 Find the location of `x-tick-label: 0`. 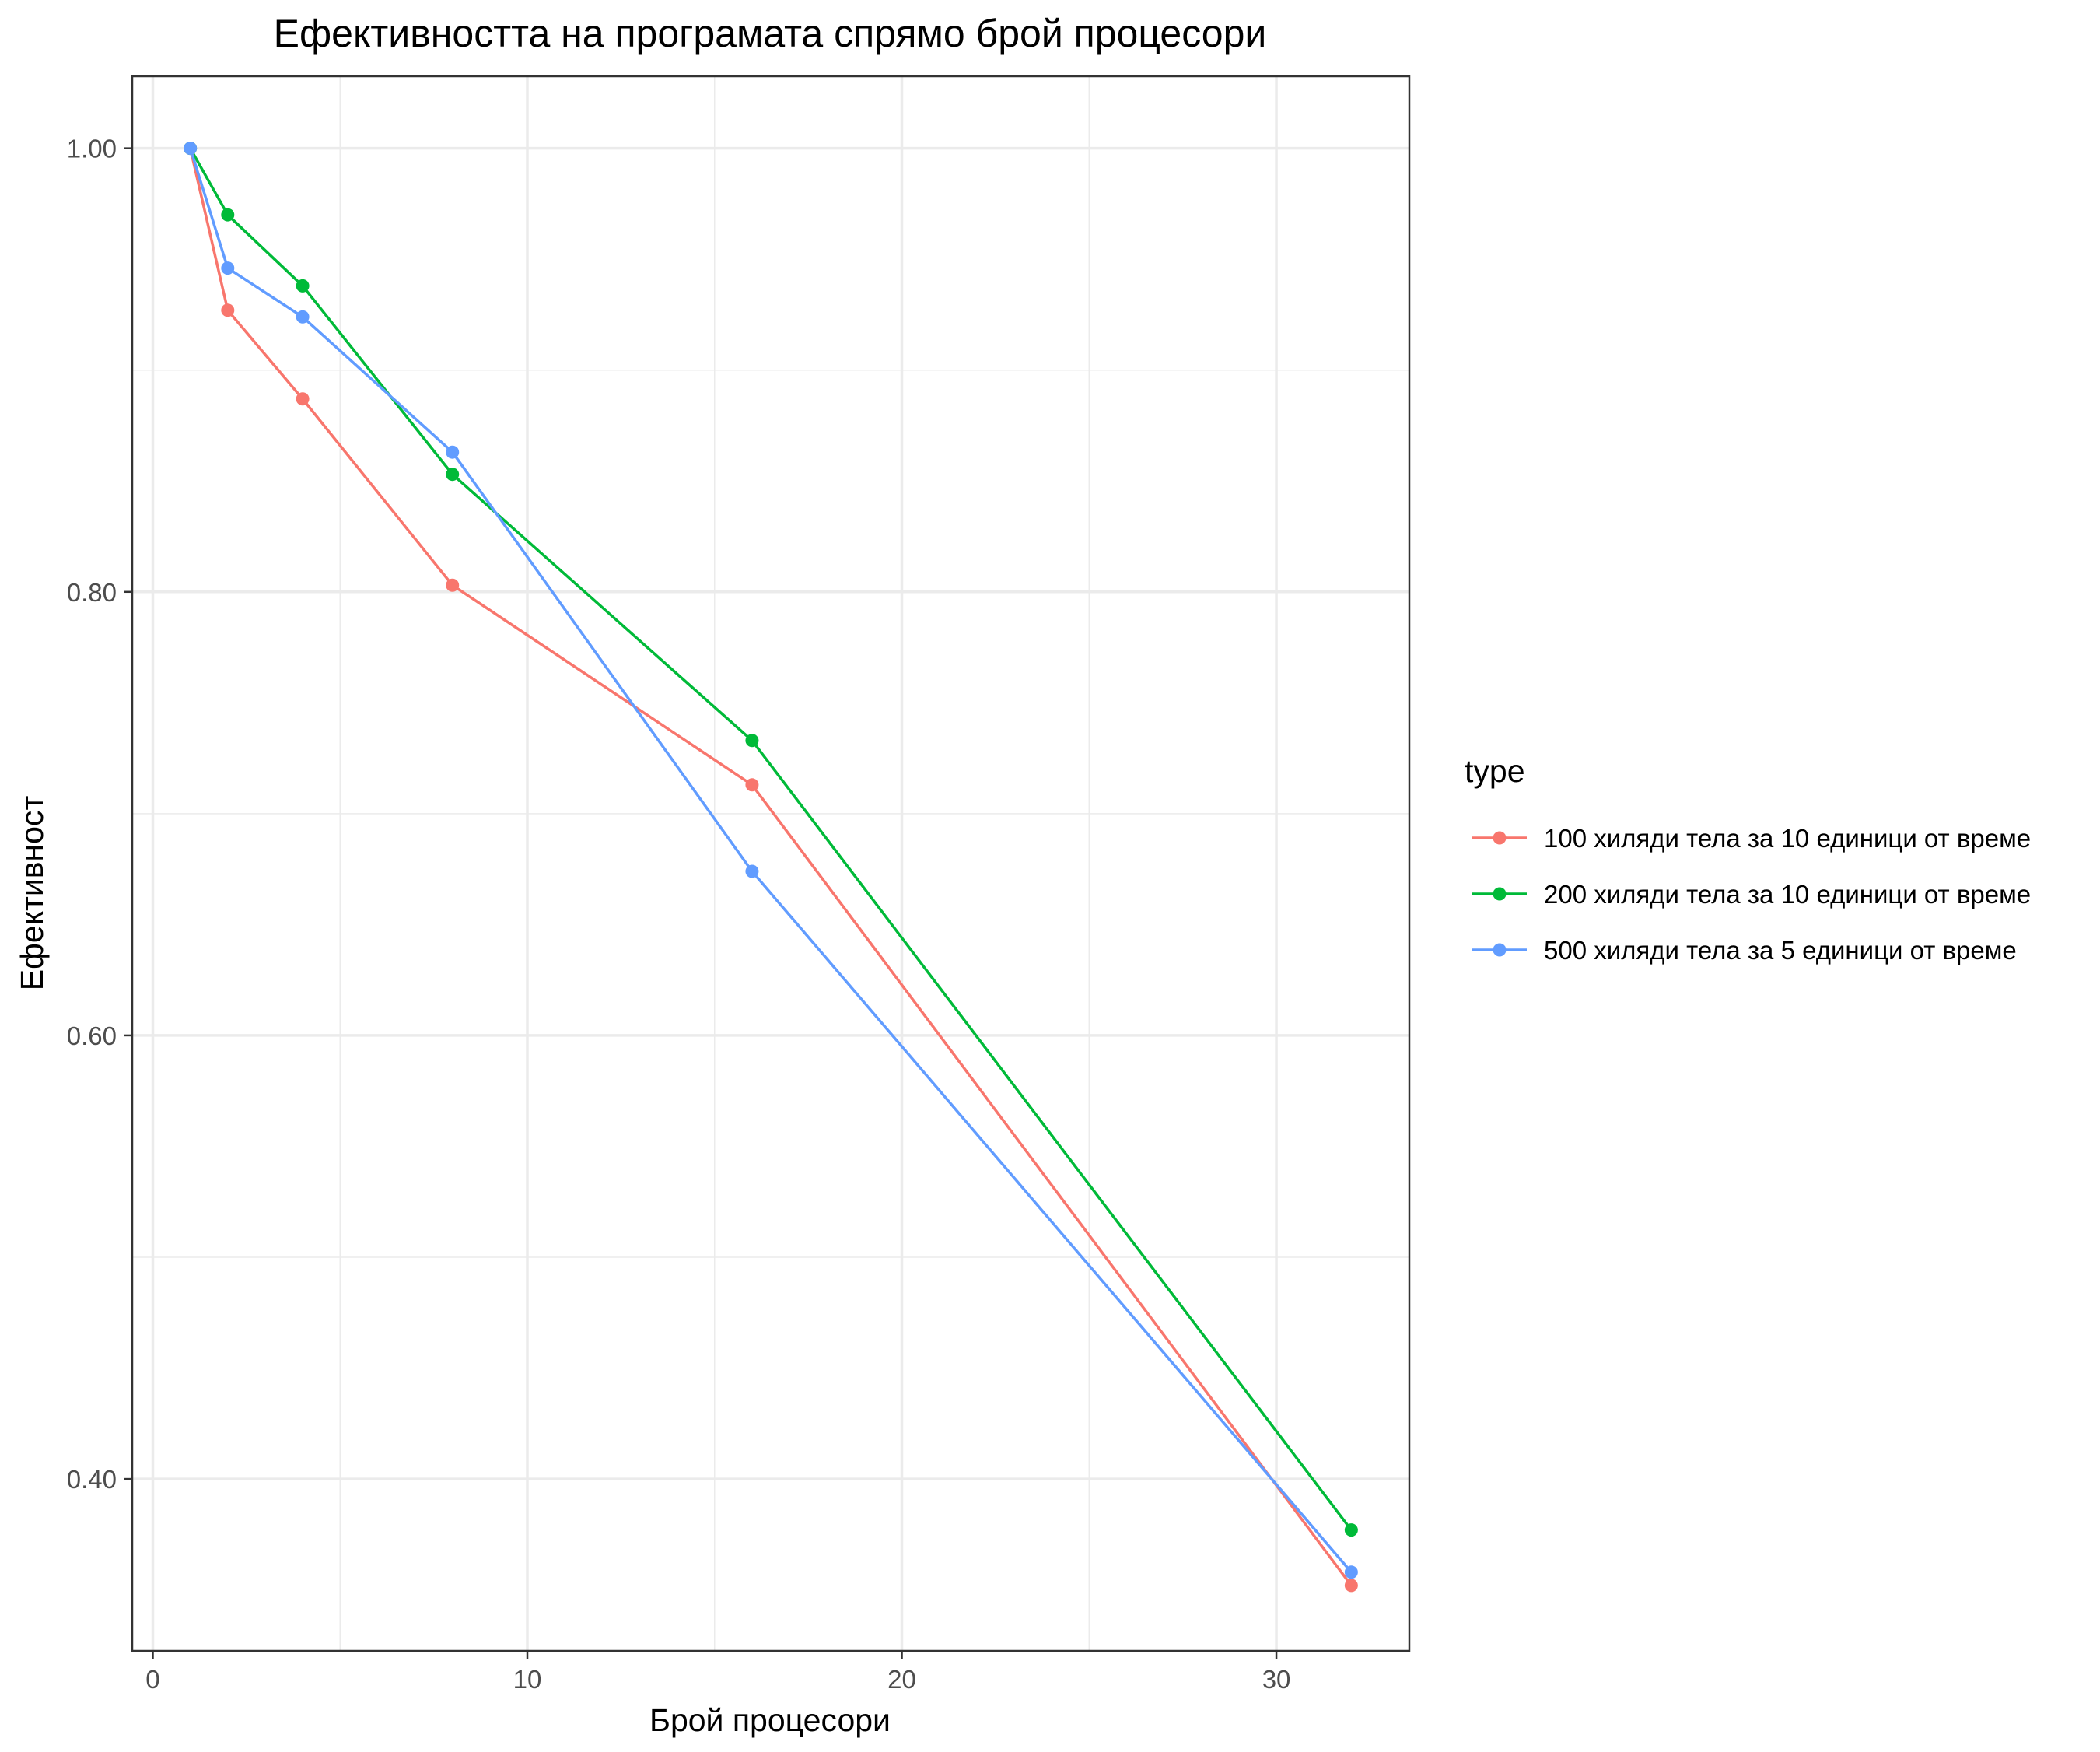

x-tick-label: 0 is located at coordinates (152, 1679).